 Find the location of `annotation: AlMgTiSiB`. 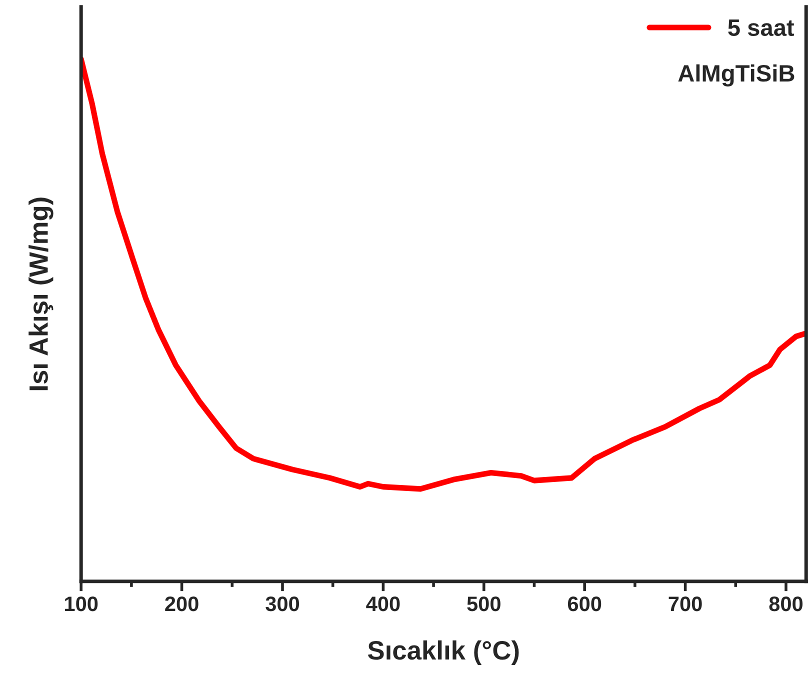

annotation: AlMgTiSiB is located at coordinates (736, 75).